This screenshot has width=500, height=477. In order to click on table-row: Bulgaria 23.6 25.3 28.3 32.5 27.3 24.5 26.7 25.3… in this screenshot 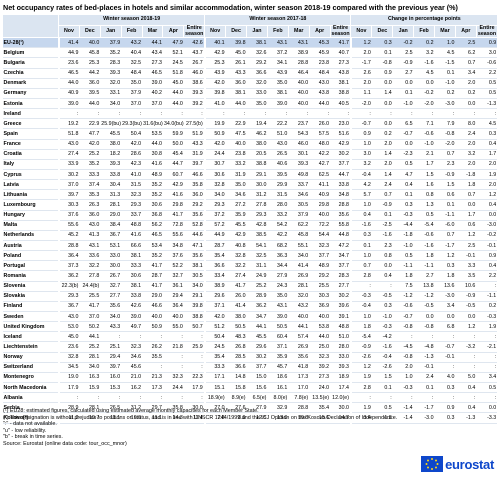, I will do `click(250, 63)`.